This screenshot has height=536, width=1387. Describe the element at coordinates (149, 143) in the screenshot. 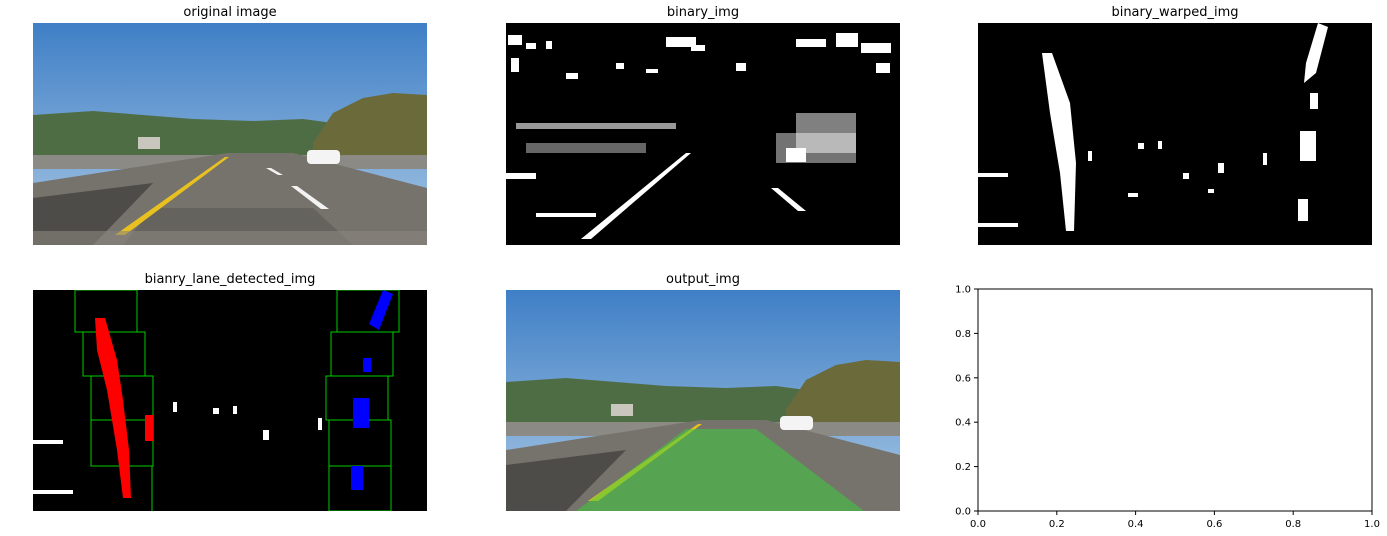

I see `sign` at that location.